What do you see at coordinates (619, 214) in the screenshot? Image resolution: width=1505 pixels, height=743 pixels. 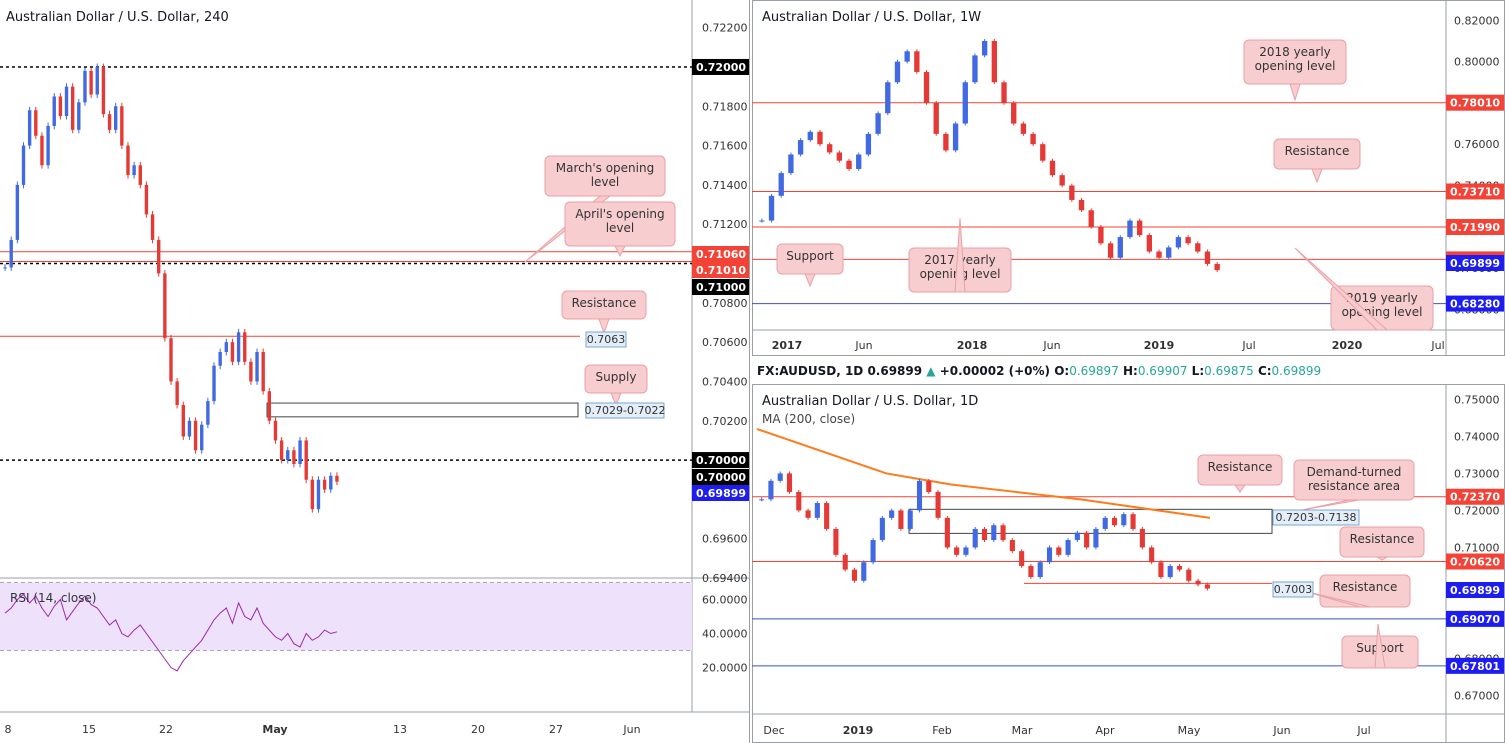 I see `h4-callout-april: April's opening` at bounding box center [619, 214].